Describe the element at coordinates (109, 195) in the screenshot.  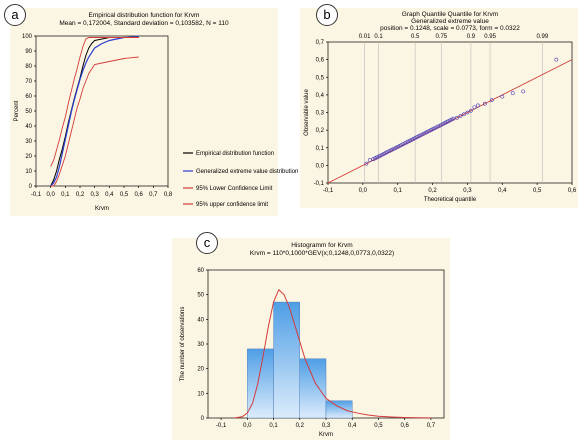
I see `chart-a-x-tick-label: 0,4` at that location.